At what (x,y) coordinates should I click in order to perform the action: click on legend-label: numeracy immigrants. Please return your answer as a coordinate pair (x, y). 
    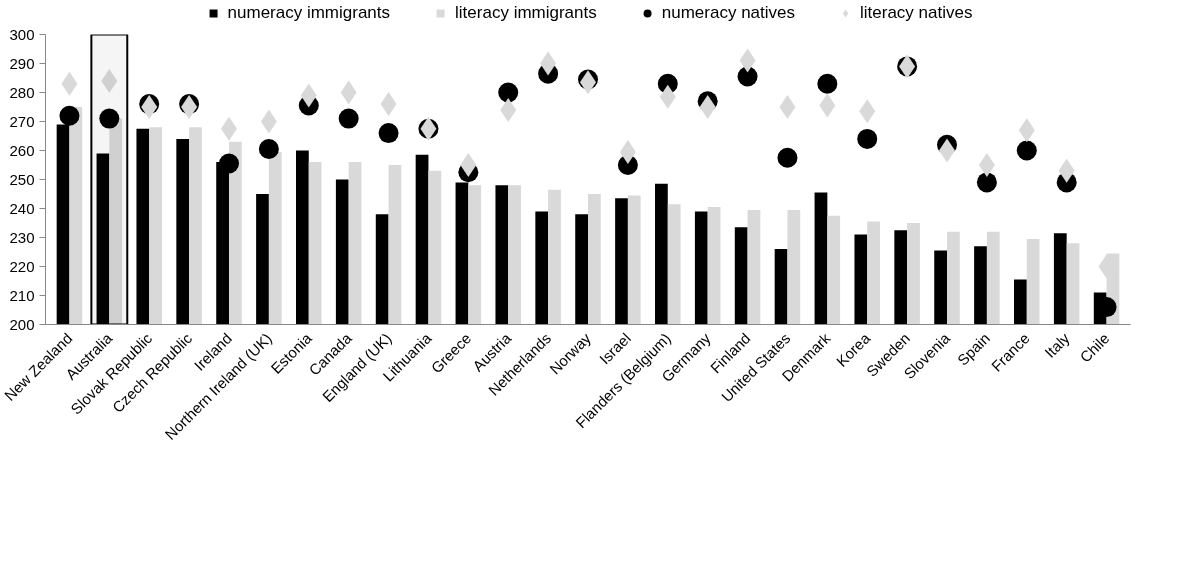
    Looking at the image, I should click on (309, 13).